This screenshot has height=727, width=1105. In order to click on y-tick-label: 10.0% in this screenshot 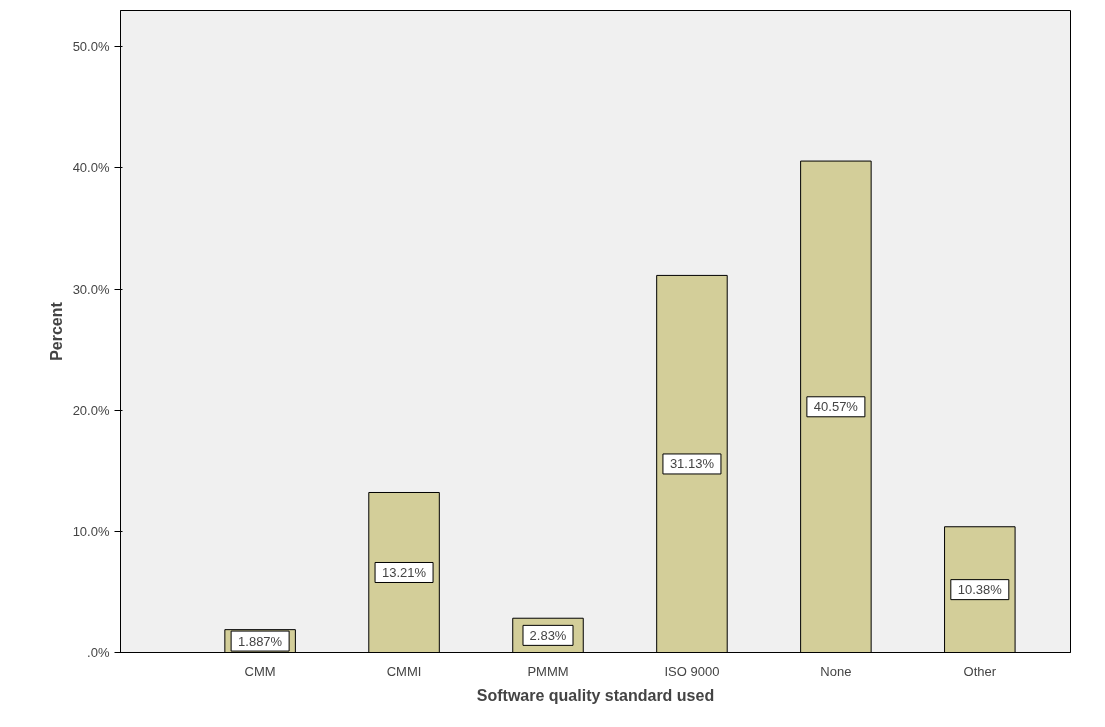, I will do `click(91, 531)`.